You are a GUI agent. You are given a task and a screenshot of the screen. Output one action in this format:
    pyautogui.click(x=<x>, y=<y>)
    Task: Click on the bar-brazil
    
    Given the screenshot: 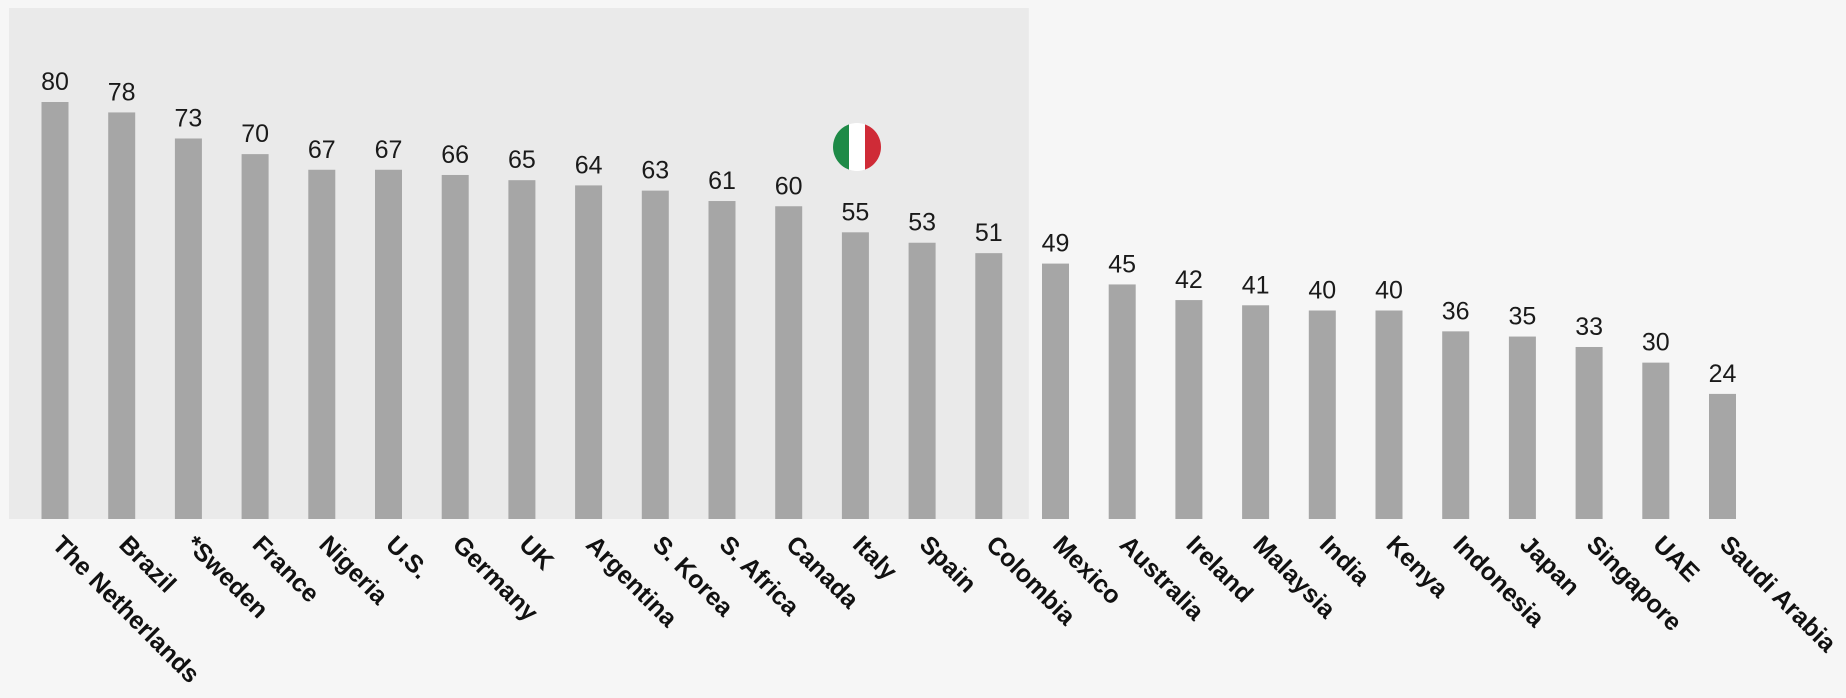 What is the action you would take?
    pyautogui.click(x=122, y=316)
    